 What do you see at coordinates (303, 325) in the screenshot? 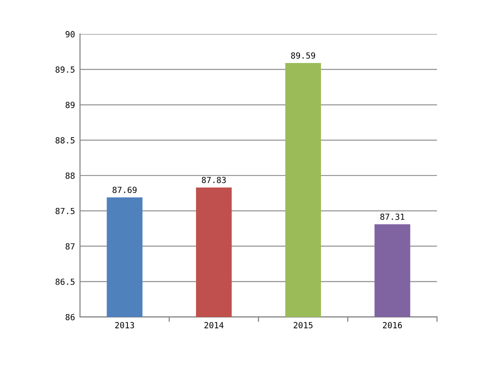
I see `x-tick-label: 2015` at bounding box center [303, 325].